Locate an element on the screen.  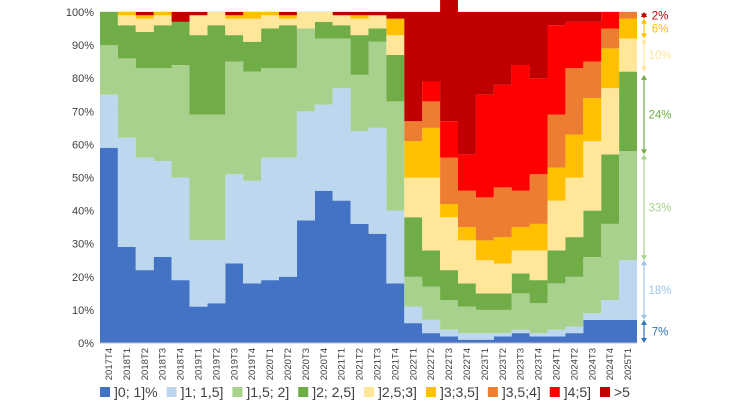
legend-item-5: ]3;3,5] is located at coordinates (452, 392).